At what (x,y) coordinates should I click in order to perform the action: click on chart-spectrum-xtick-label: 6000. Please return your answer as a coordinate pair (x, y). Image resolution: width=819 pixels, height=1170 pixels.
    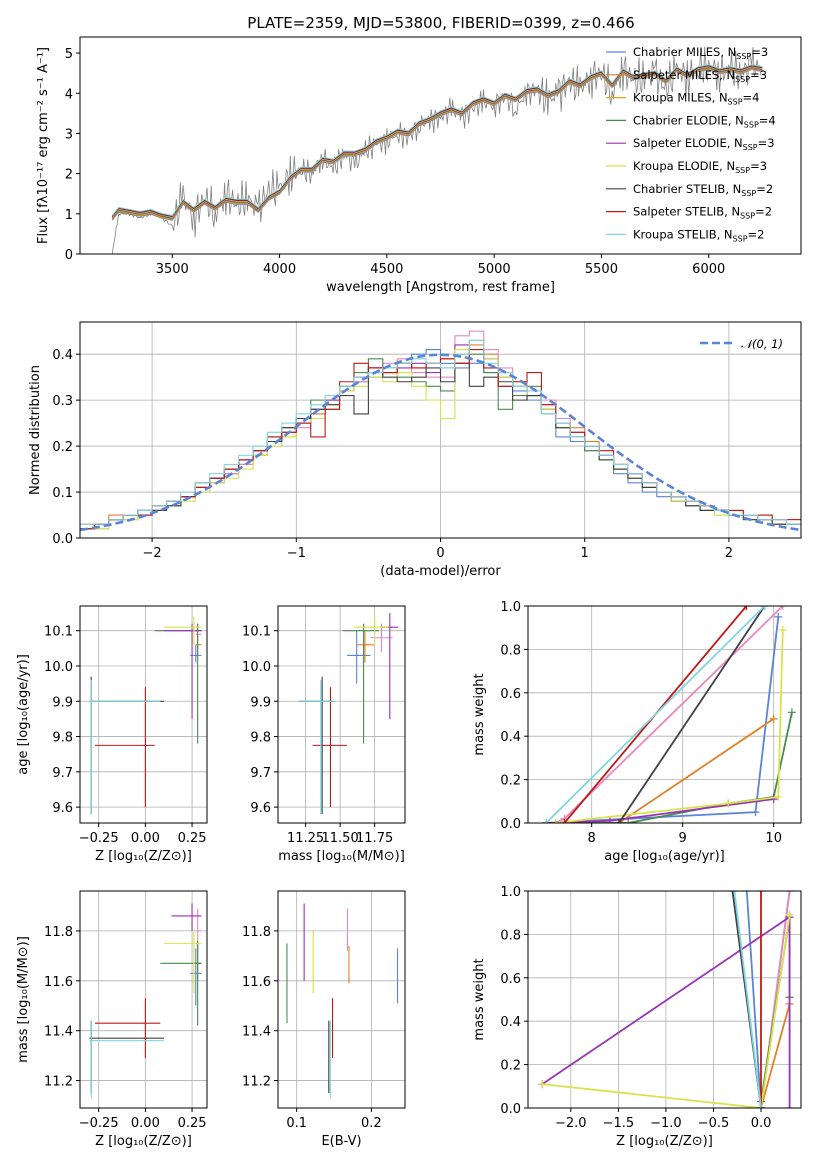
    Looking at the image, I should click on (708, 269).